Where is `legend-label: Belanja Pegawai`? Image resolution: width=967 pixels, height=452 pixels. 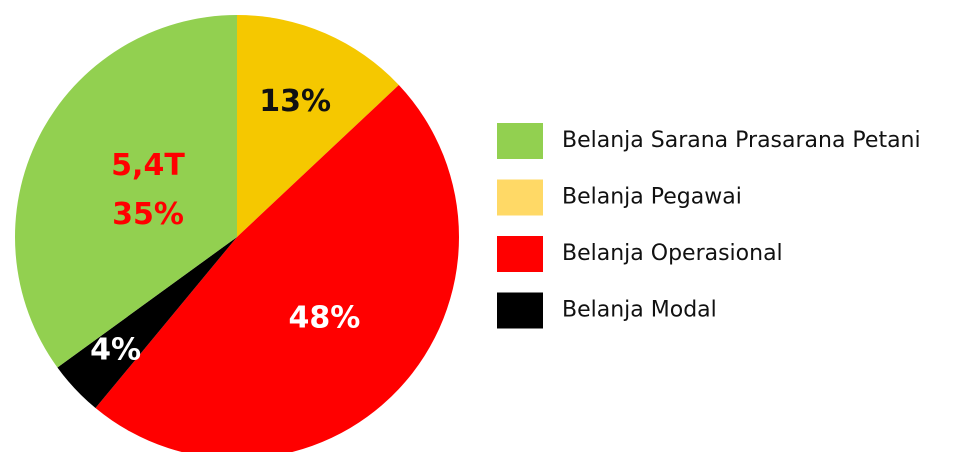
legend-label: Belanja Pegawai is located at coordinates (652, 197).